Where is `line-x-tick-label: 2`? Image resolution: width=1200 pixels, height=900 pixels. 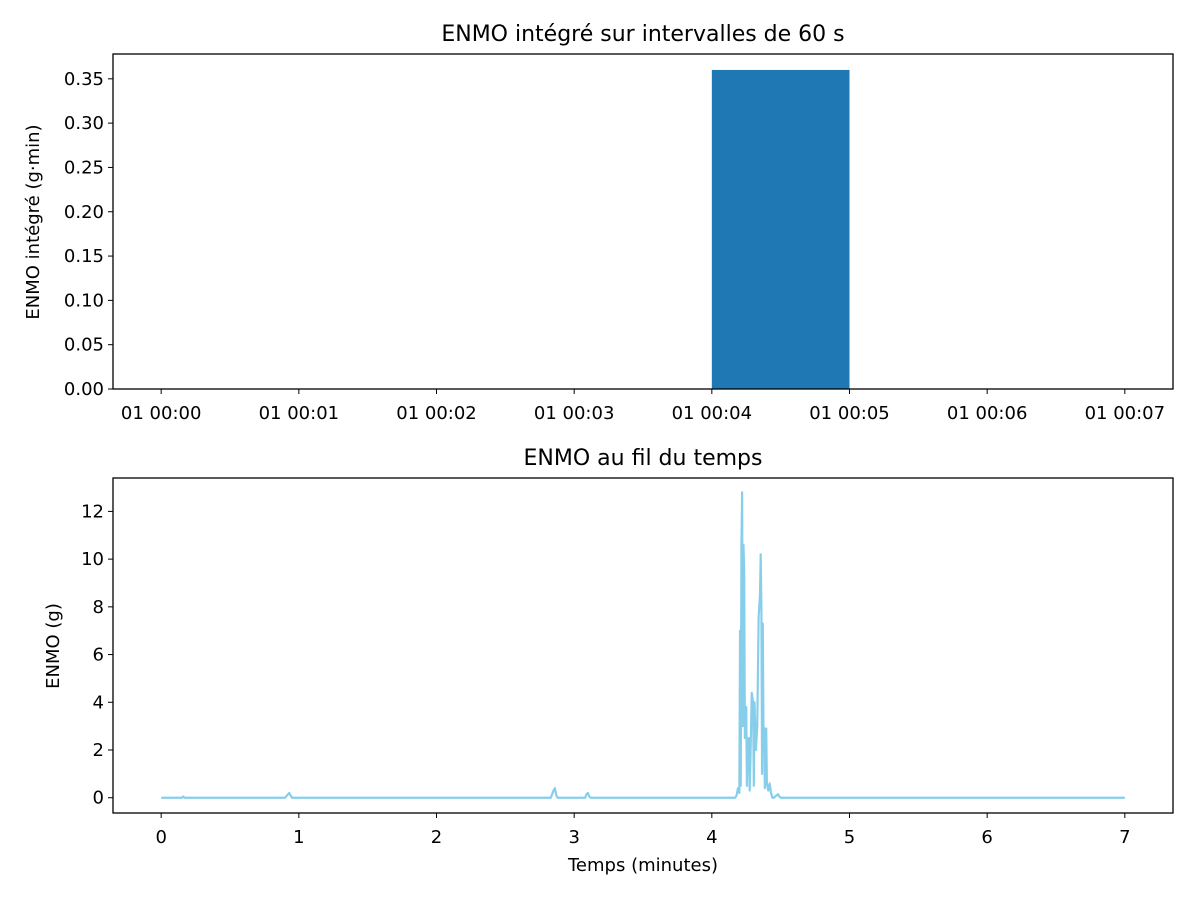
line-x-tick-label: 2 is located at coordinates (436, 837).